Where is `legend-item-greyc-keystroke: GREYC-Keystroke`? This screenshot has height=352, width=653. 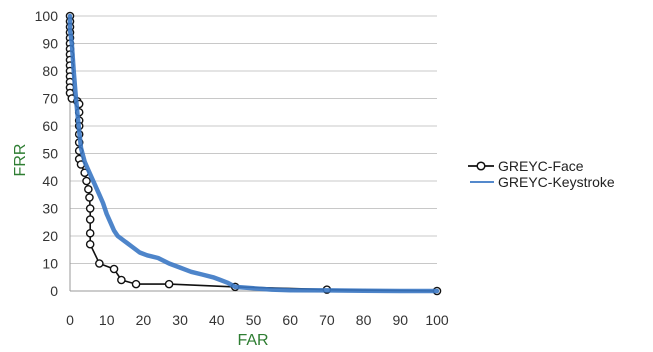
legend-item-greyc-keystroke: GREYC-Keystroke is located at coordinates (542, 182).